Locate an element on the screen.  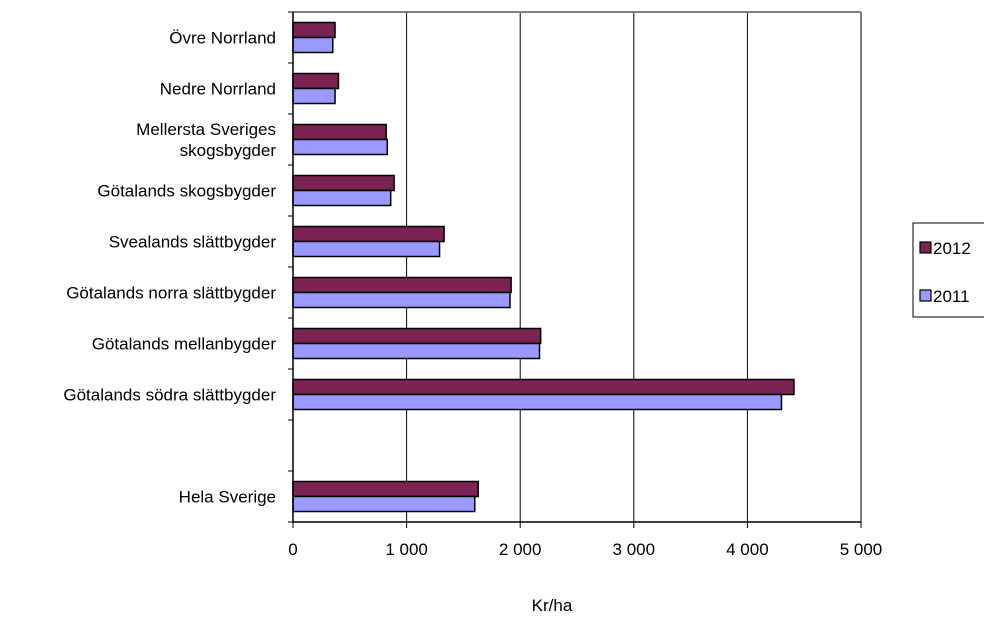
x-tick-label: 3 000 is located at coordinates (634, 549).